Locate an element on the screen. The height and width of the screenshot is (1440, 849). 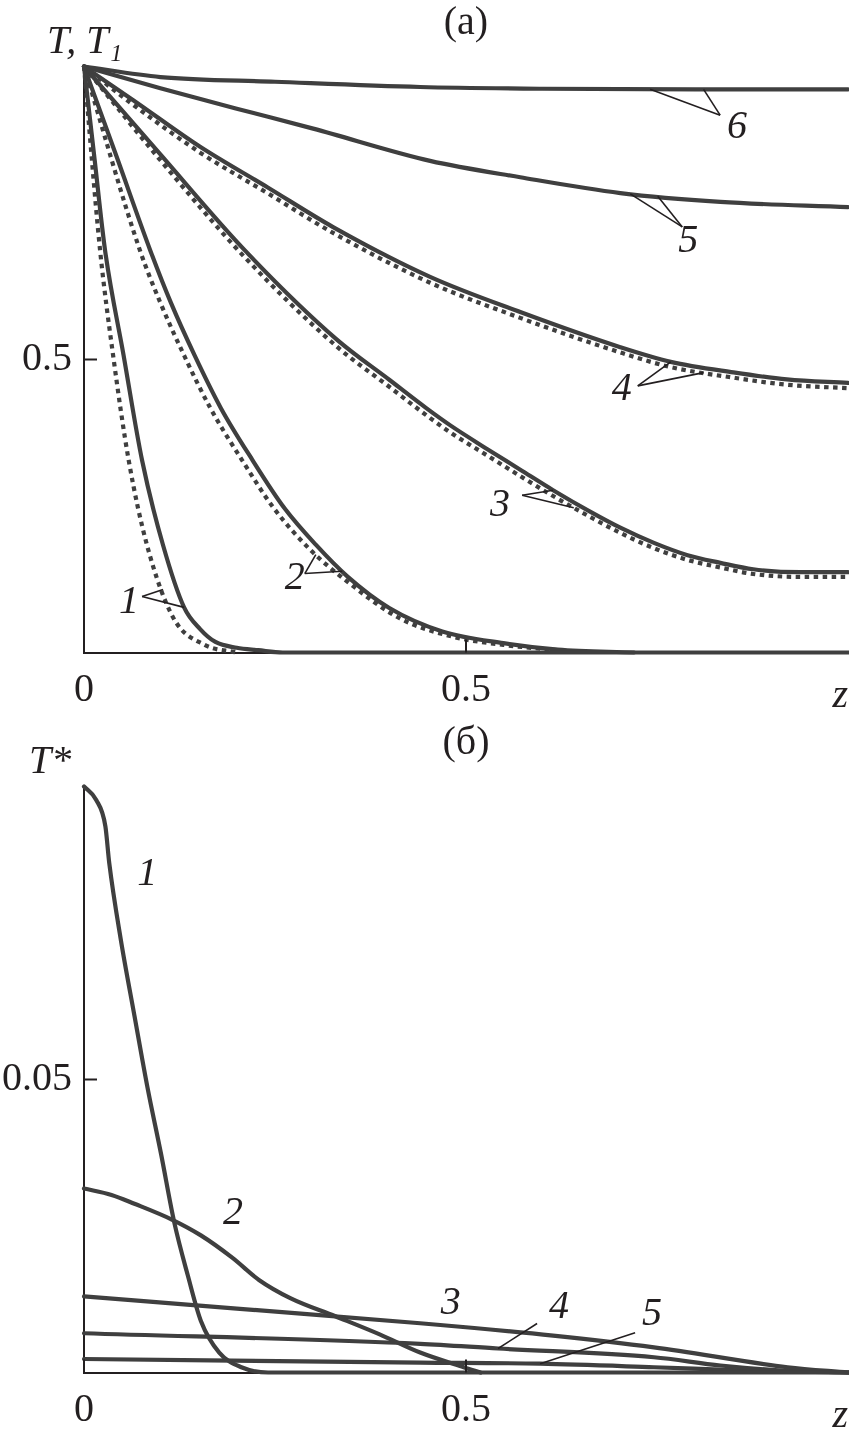
y-axis-title: T* is located at coordinates (50, 759).